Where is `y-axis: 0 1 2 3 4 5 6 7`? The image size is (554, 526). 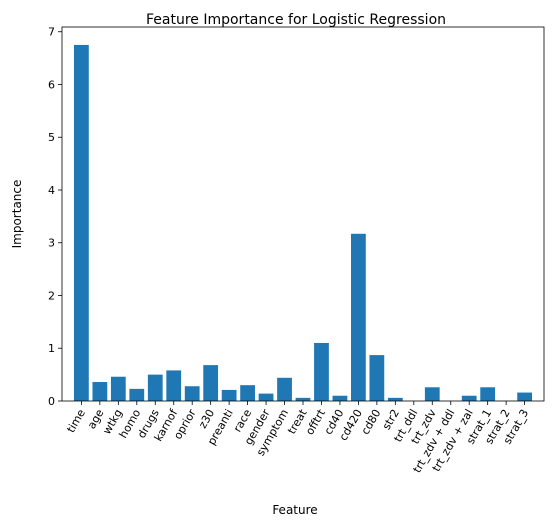 y-axis: 0 1 2 3 4 5 6 7 is located at coordinates (55, 217).